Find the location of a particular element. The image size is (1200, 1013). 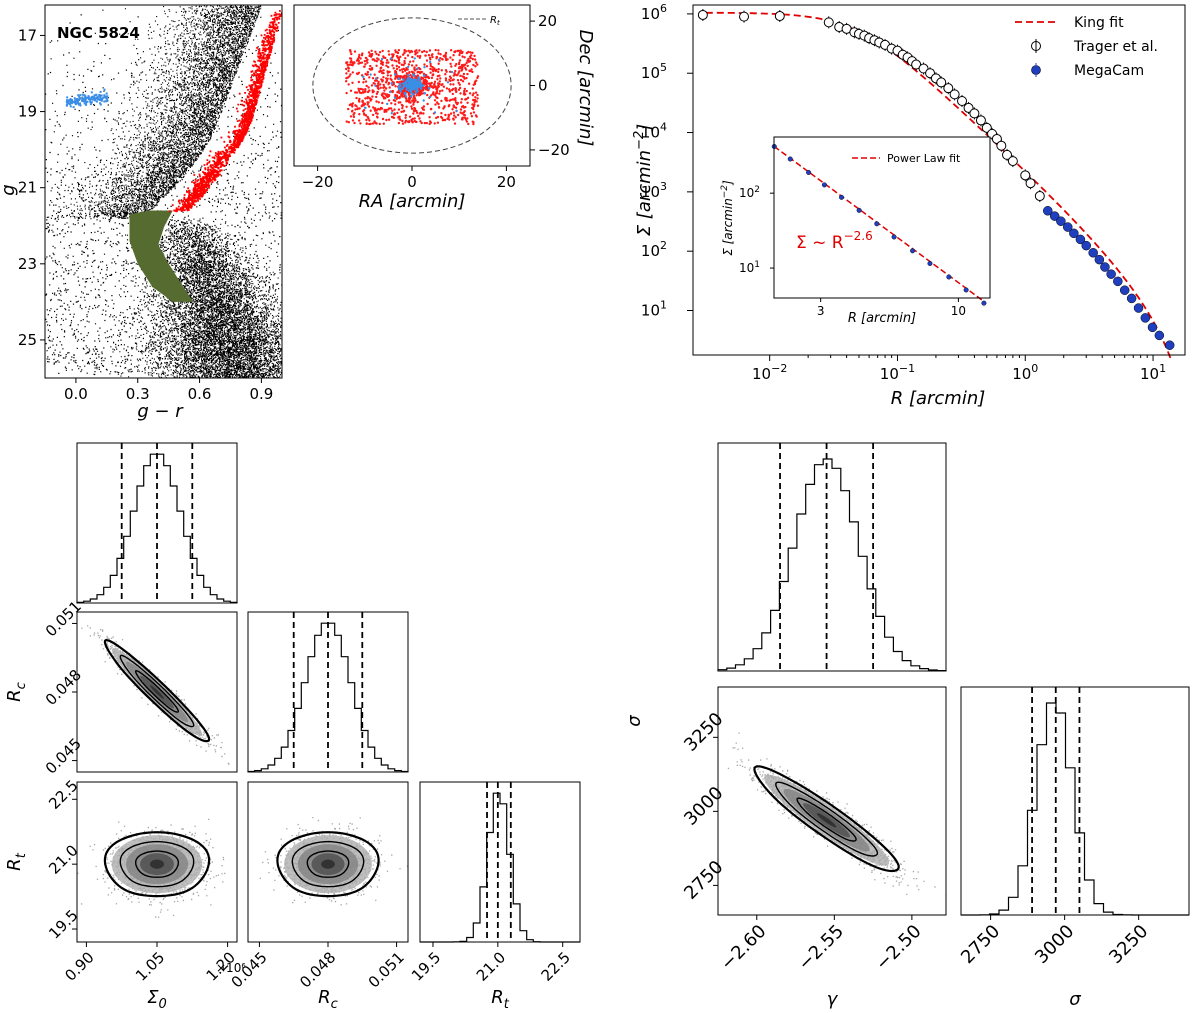

c2-gamma-sigma-frame is located at coordinates (832, 801).